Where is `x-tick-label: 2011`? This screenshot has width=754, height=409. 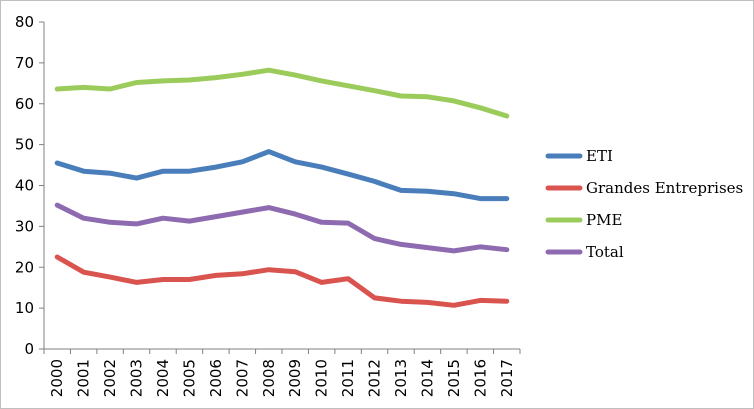 x-tick-label: 2011 is located at coordinates (348, 378).